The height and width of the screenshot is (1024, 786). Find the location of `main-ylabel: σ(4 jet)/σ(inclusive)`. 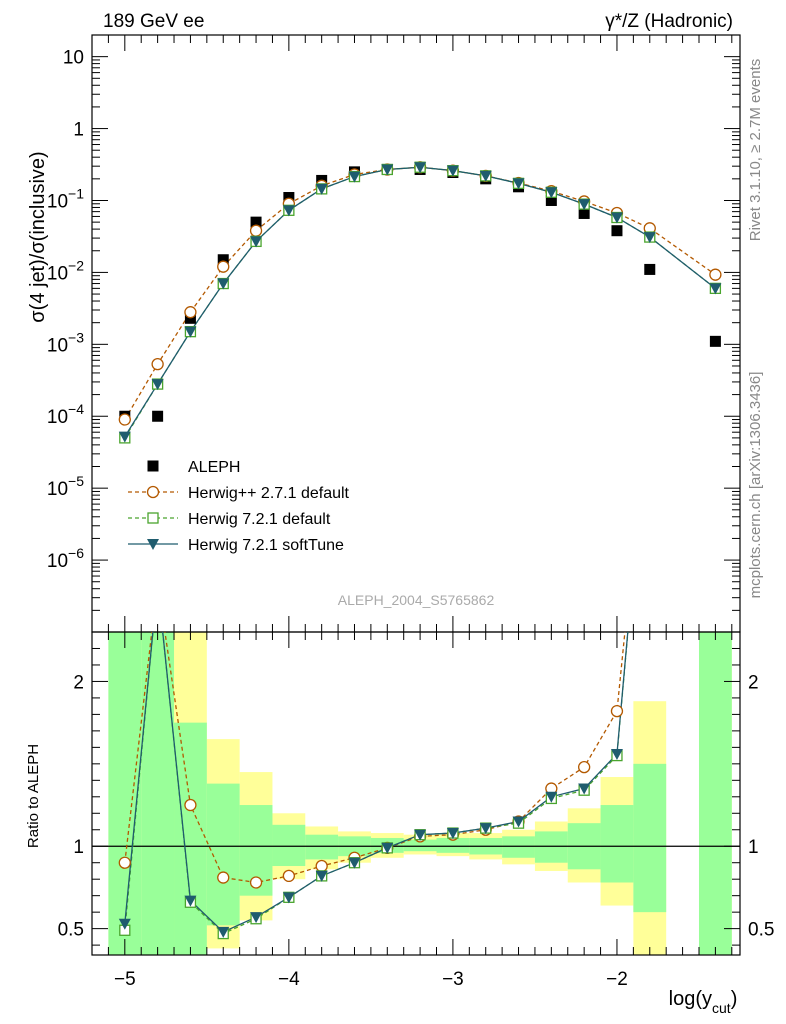

main-ylabel: σ(4 jet)/σ(inclusive) is located at coordinates (38, 236).